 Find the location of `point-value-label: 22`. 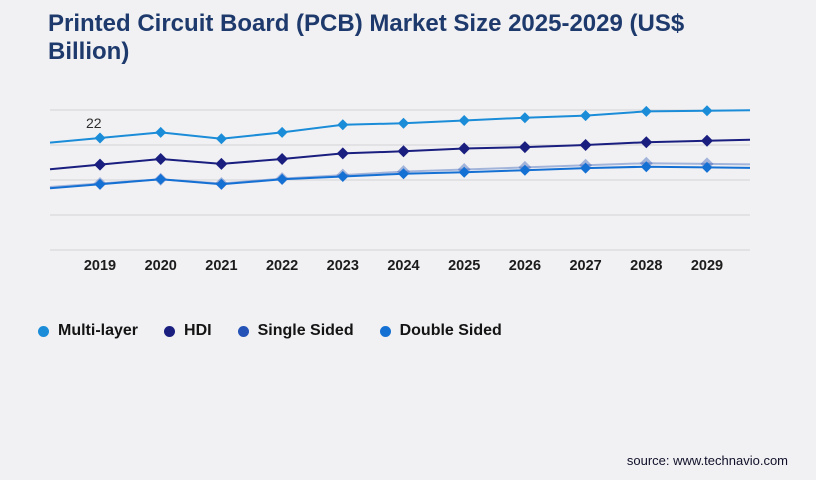

point-value-label: 22 is located at coordinates (94, 123).